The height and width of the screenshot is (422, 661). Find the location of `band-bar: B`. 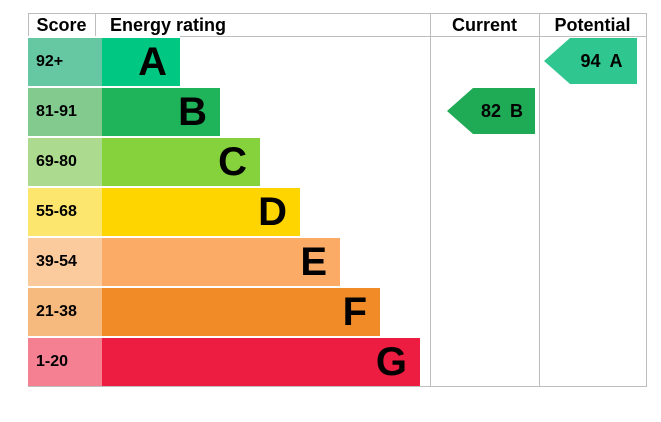

band-bar: B is located at coordinates (161, 111).